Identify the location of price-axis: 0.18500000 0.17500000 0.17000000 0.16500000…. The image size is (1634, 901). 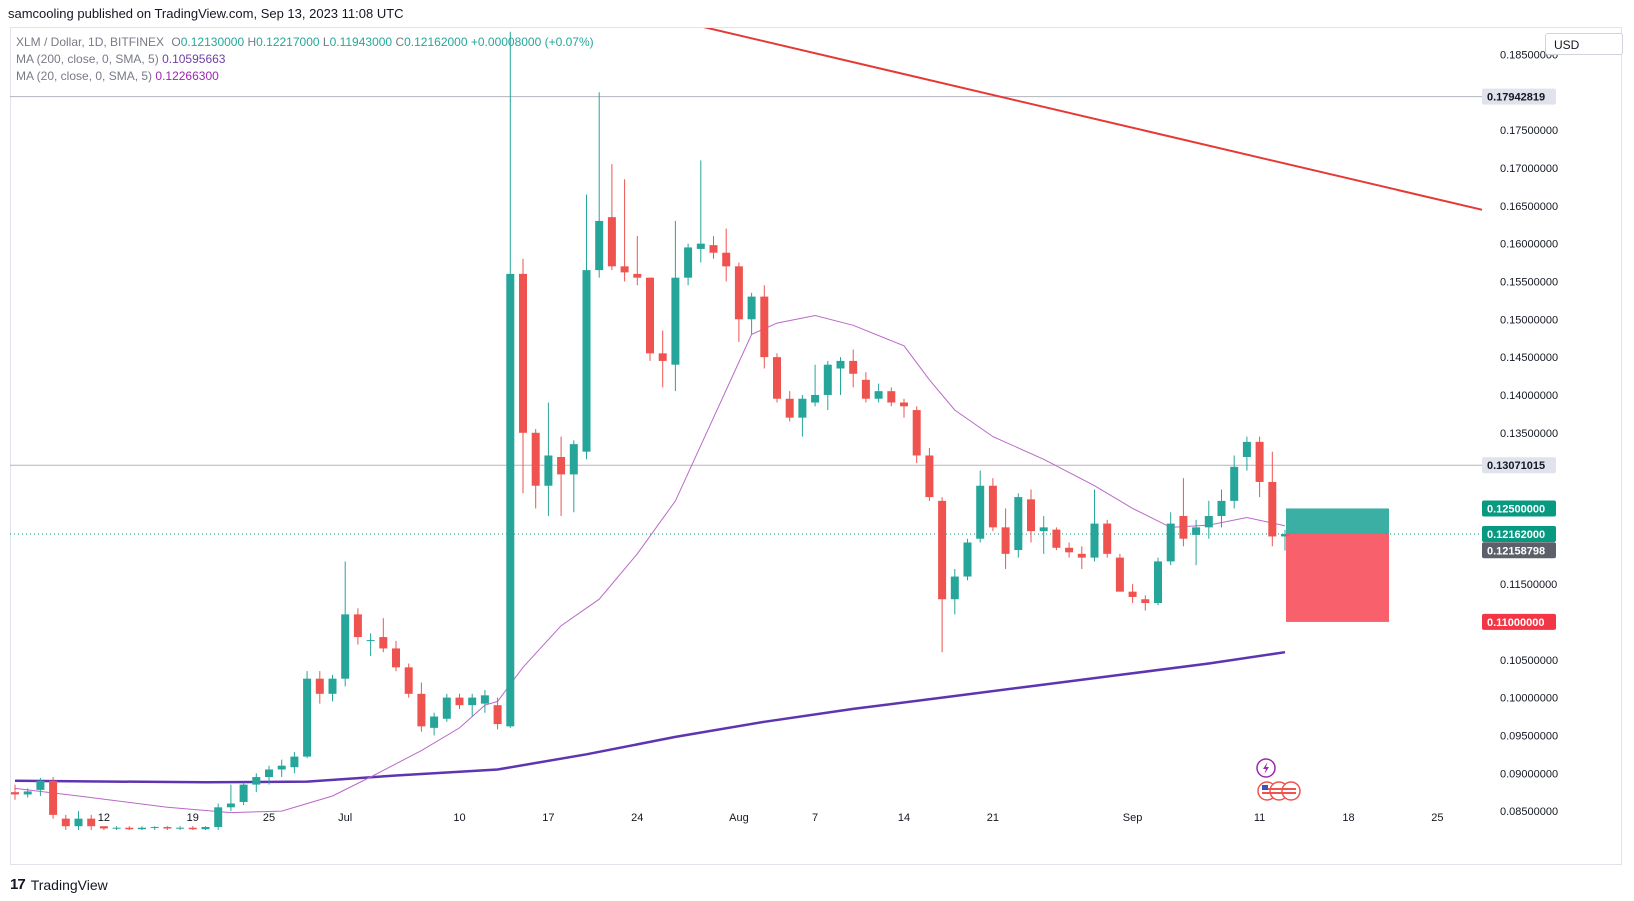
(1520, 433).